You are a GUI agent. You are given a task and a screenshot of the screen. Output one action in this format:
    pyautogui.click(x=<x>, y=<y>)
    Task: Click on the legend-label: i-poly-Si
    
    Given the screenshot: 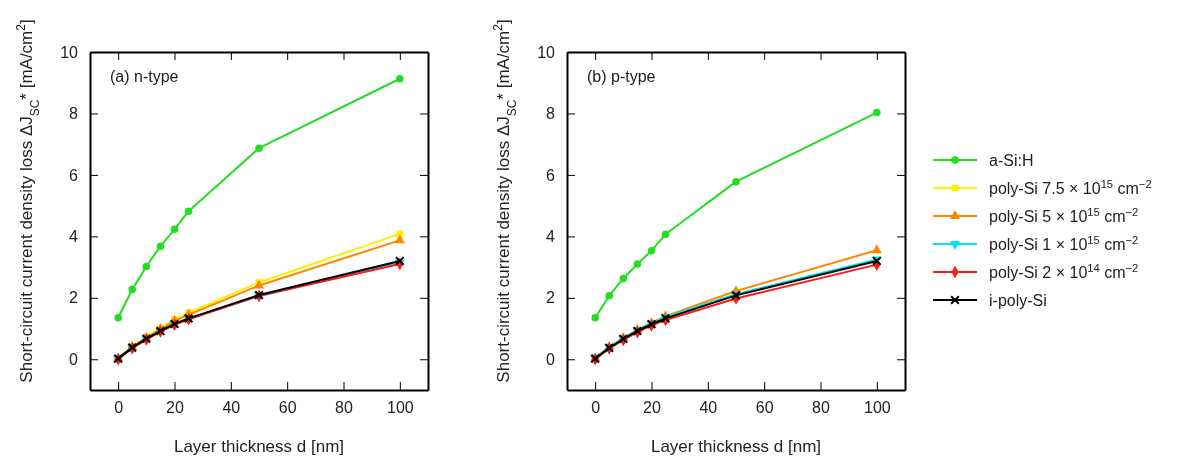 What is the action you would take?
    pyautogui.click(x=1018, y=300)
    